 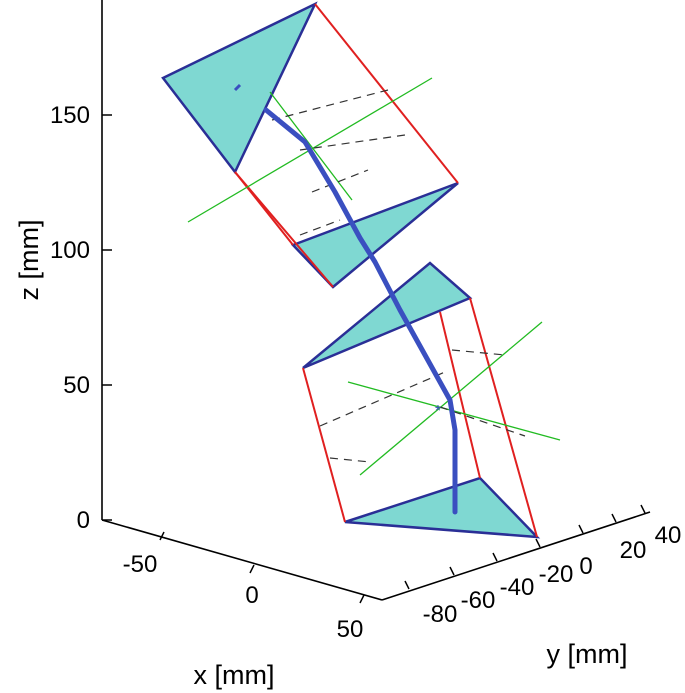 I want to click on z-ticks: 0 50 100 150, so click(x=81, y=318).